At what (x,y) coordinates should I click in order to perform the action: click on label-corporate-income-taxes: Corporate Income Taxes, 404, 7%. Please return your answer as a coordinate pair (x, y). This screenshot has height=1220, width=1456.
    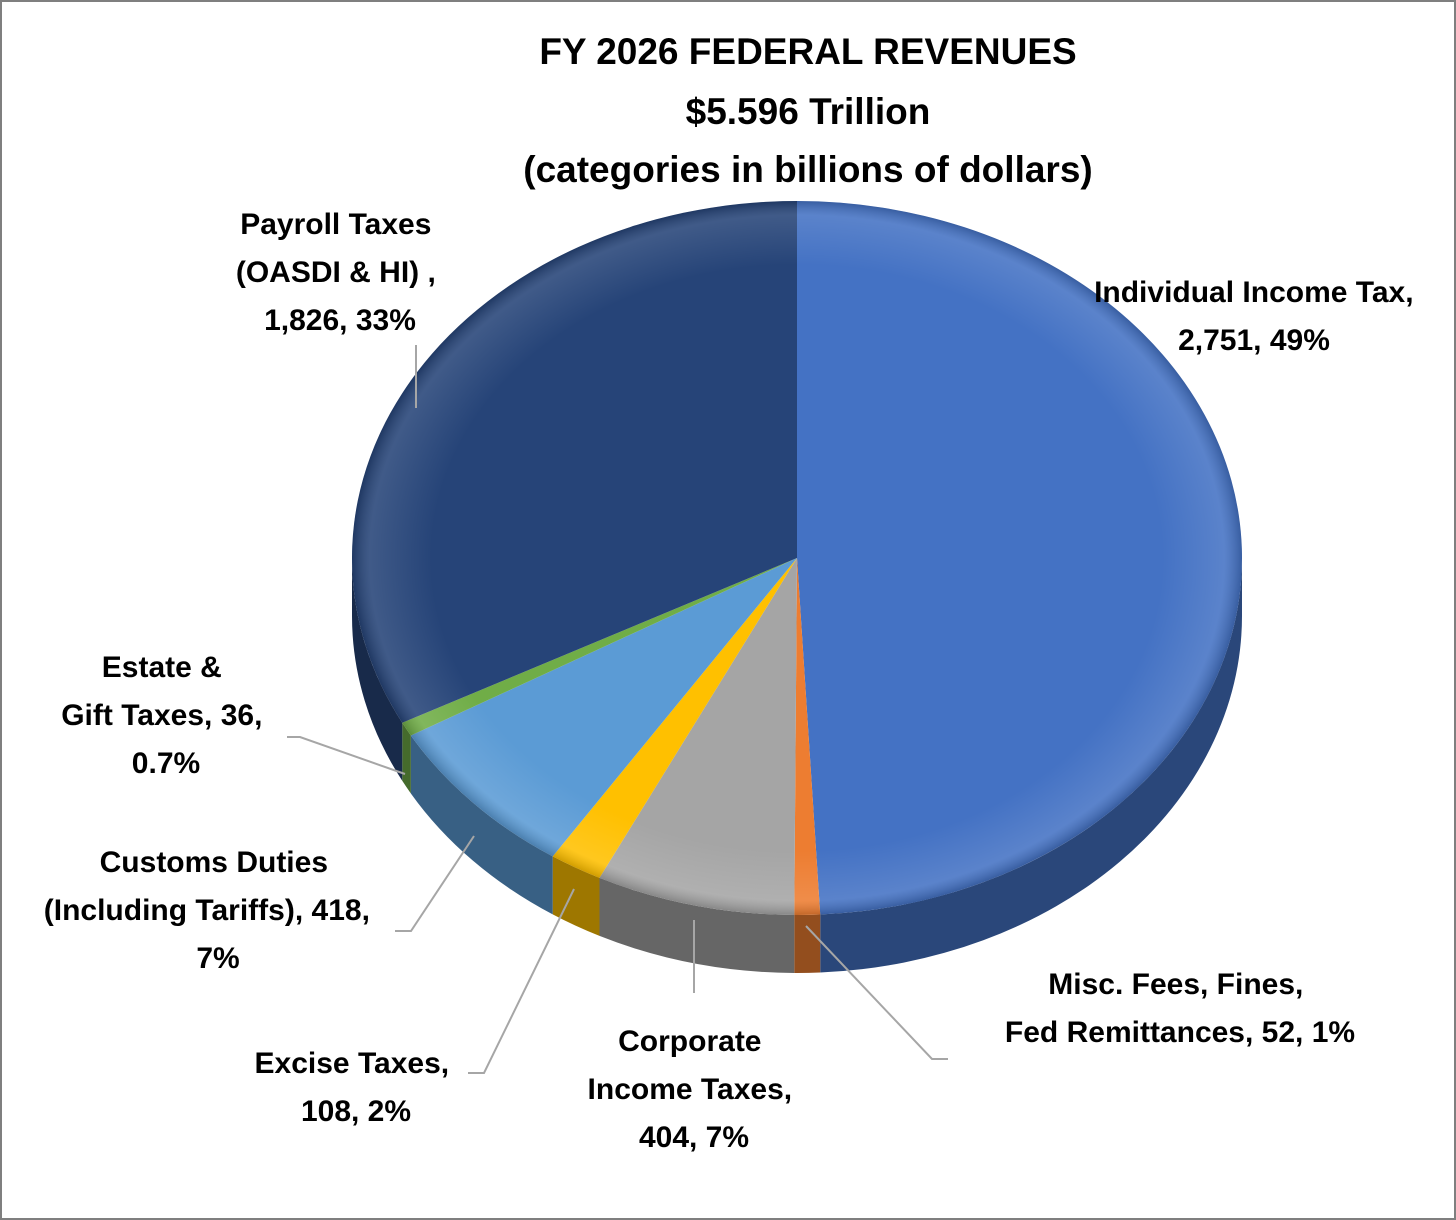
    Looking at the image, I should click on (694, 1089).